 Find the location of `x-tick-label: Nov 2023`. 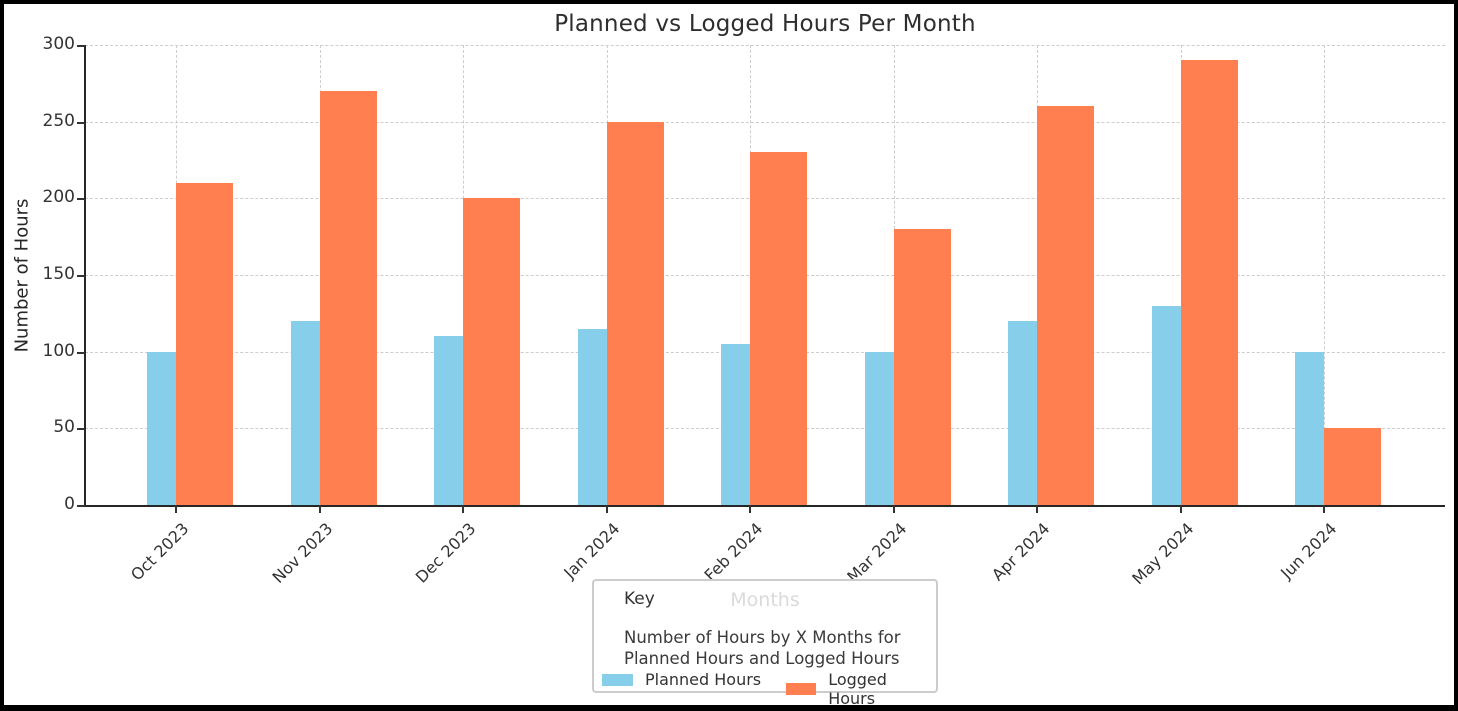

x-tick-label: Nov 2023 is located at coordinates (302, 553).